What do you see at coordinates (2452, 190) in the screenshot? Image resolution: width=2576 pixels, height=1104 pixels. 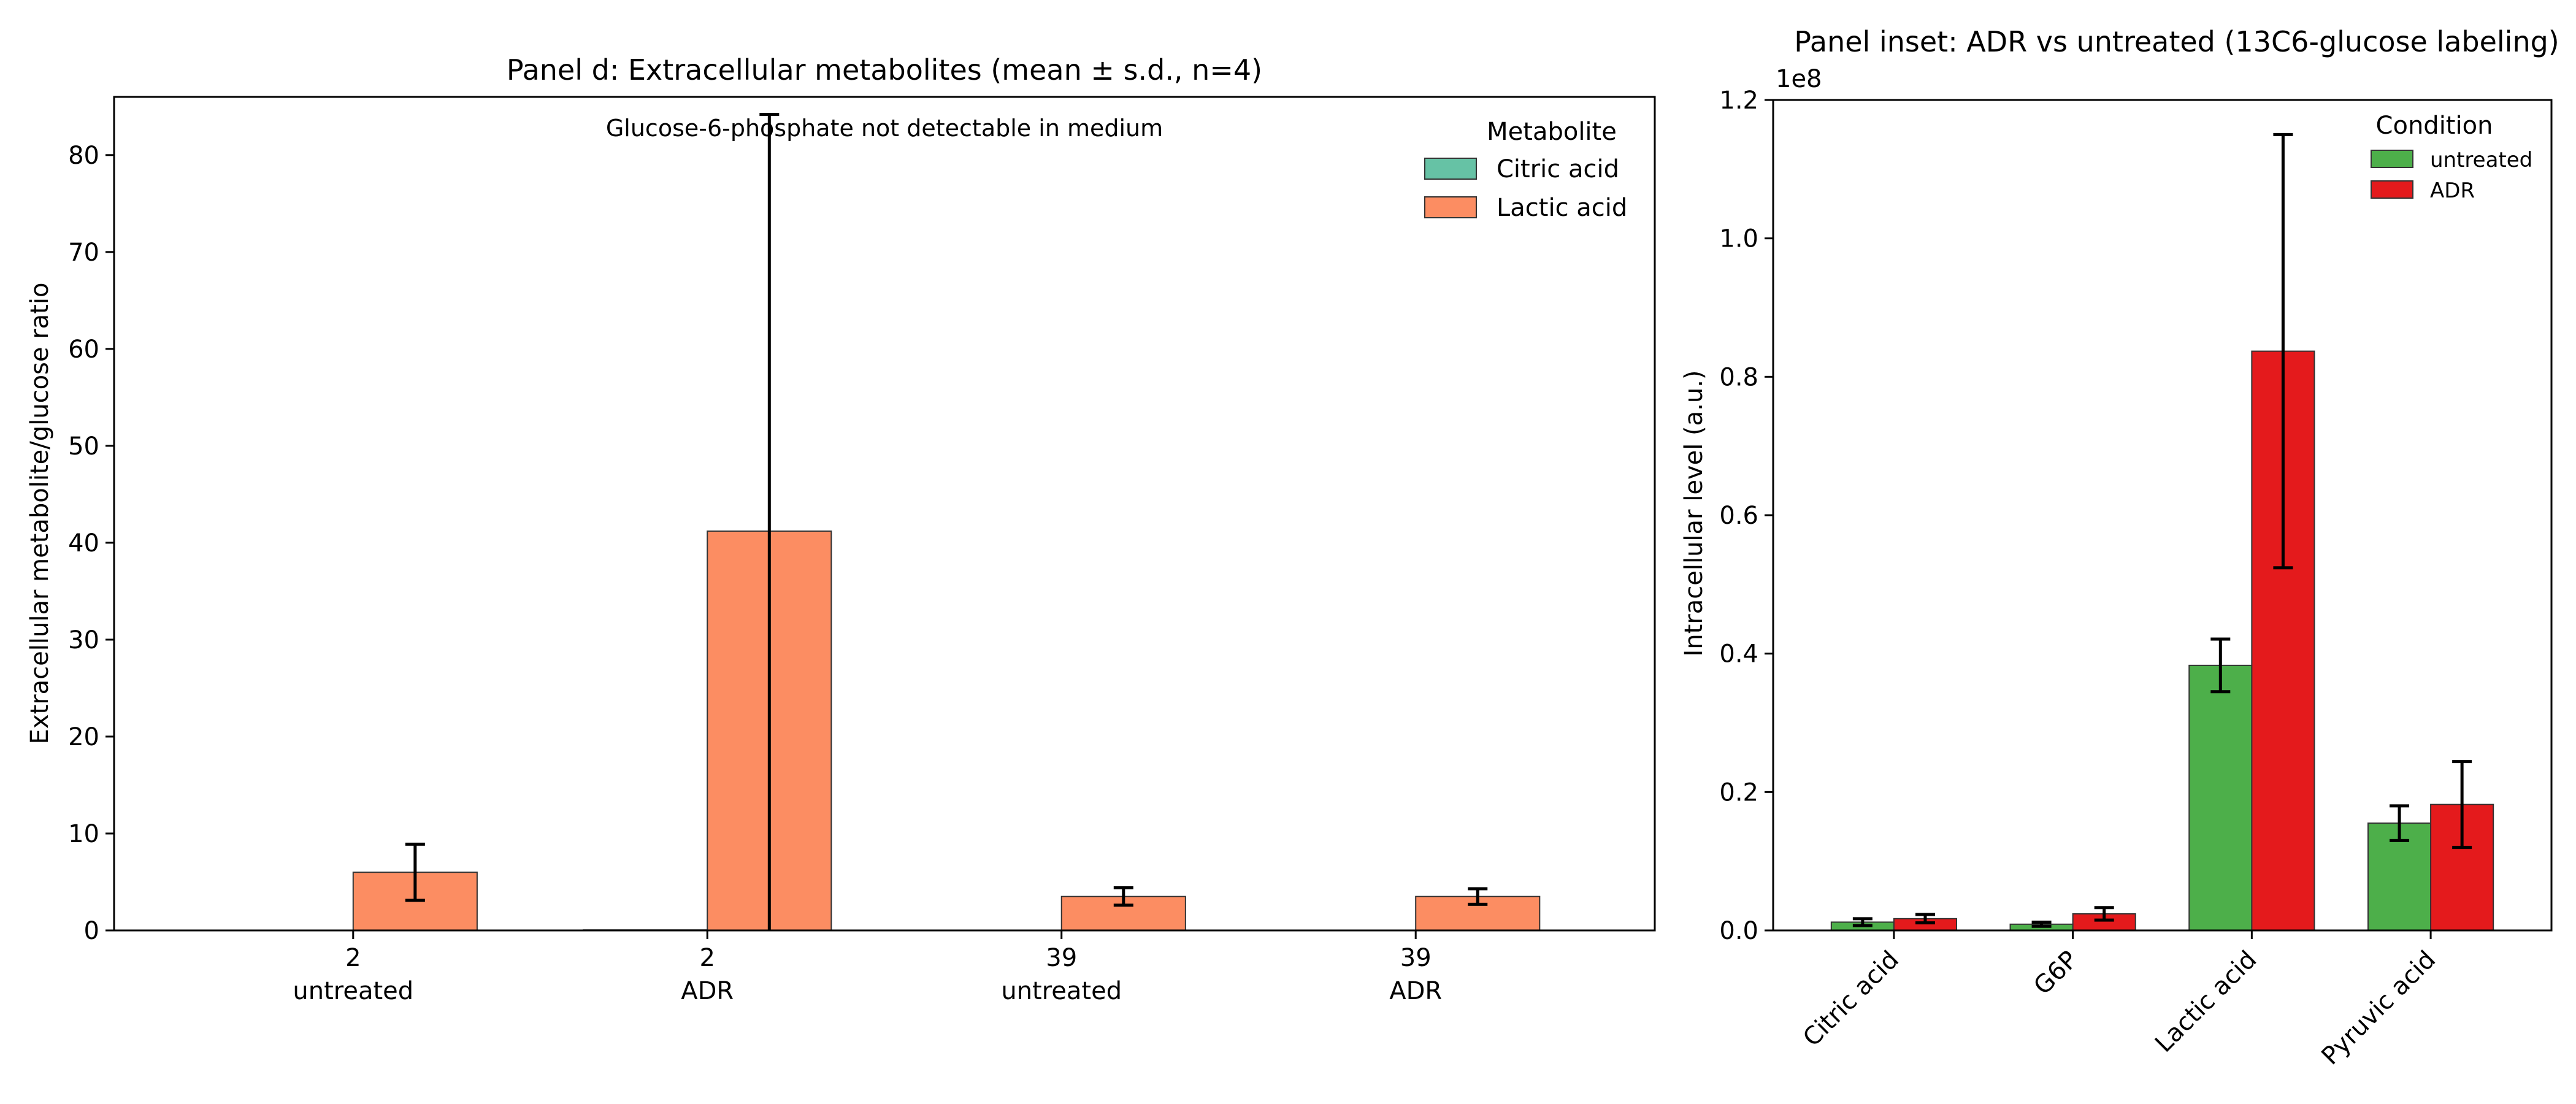 I see `legend-label-adr: ADR` at bounding box center [2452, 190].